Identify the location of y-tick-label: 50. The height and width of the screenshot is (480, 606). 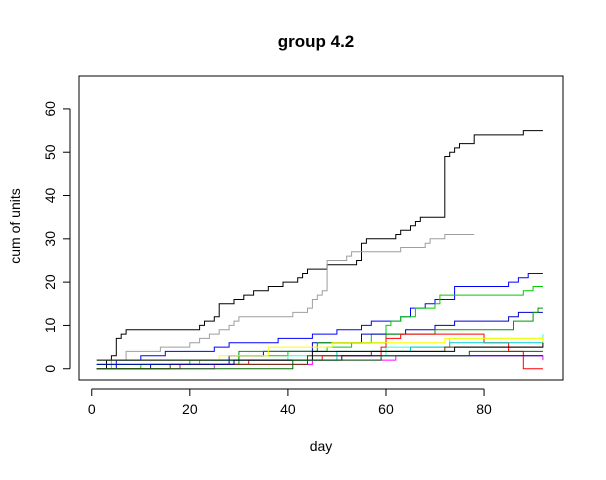
(50, 152).